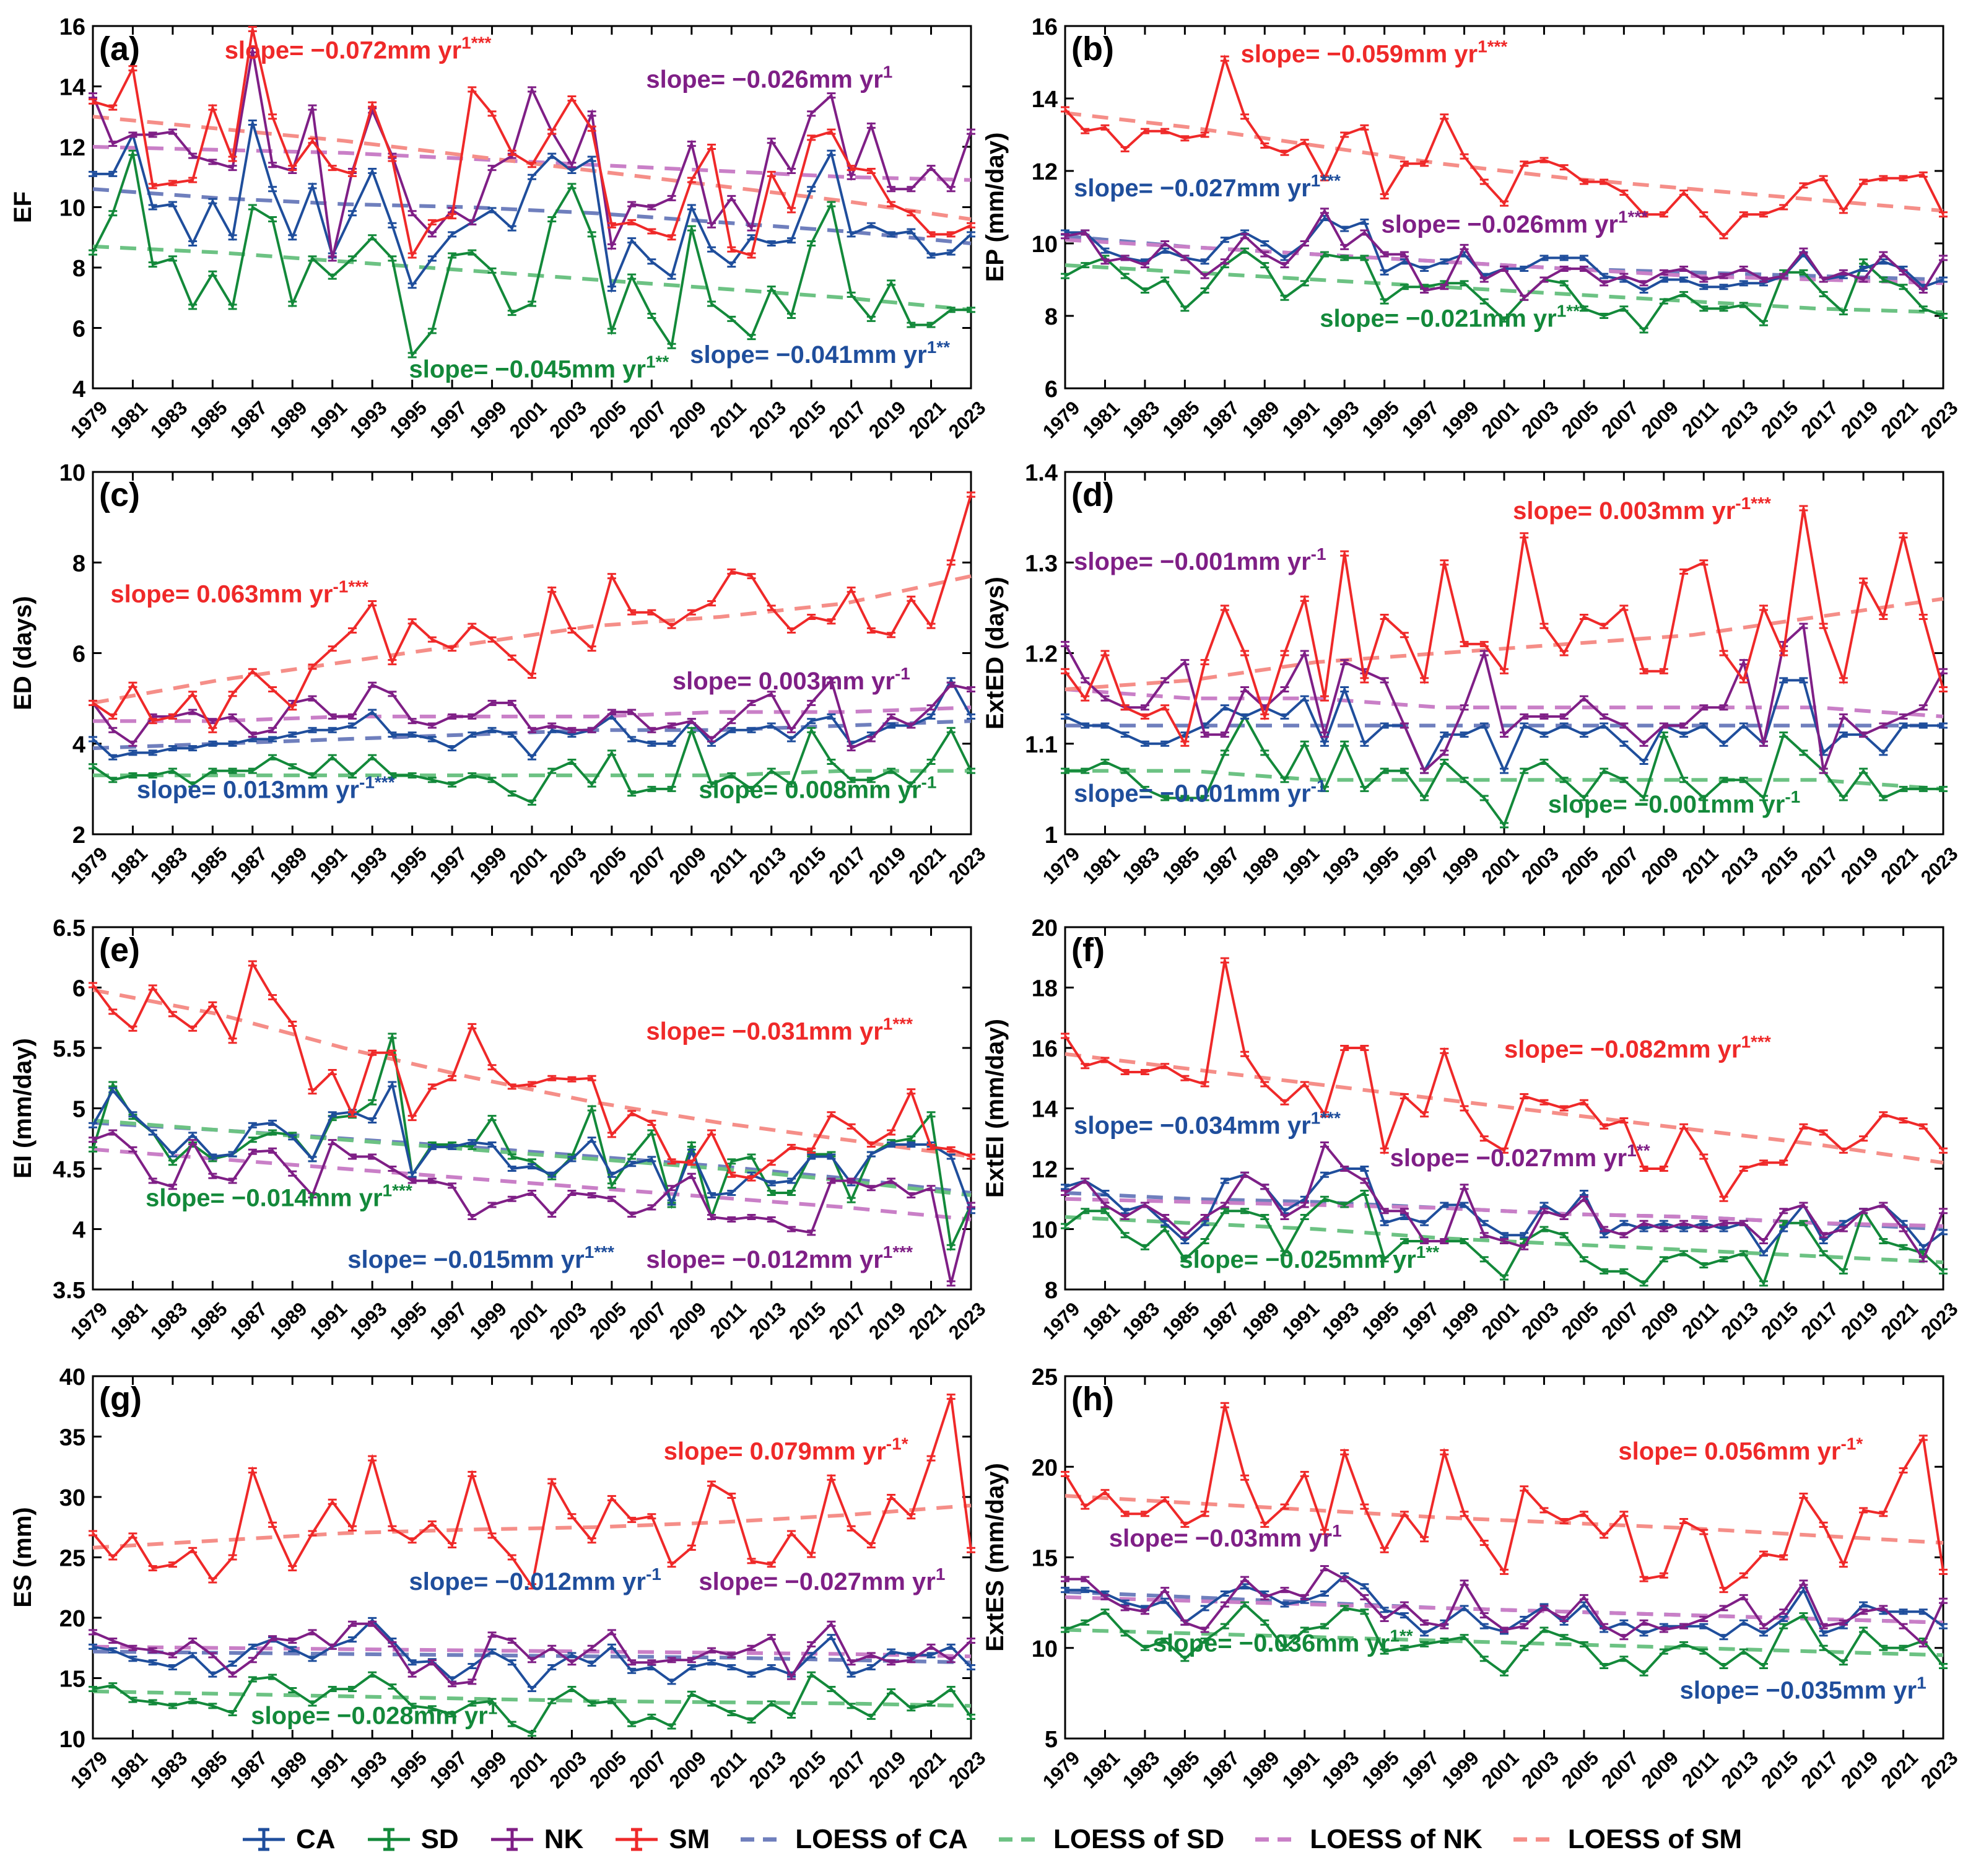  What do you see at coordinates (1620, 420) in the screenshot?
I see `x-tick-label: 2007` at bounding box center [1620, 420].